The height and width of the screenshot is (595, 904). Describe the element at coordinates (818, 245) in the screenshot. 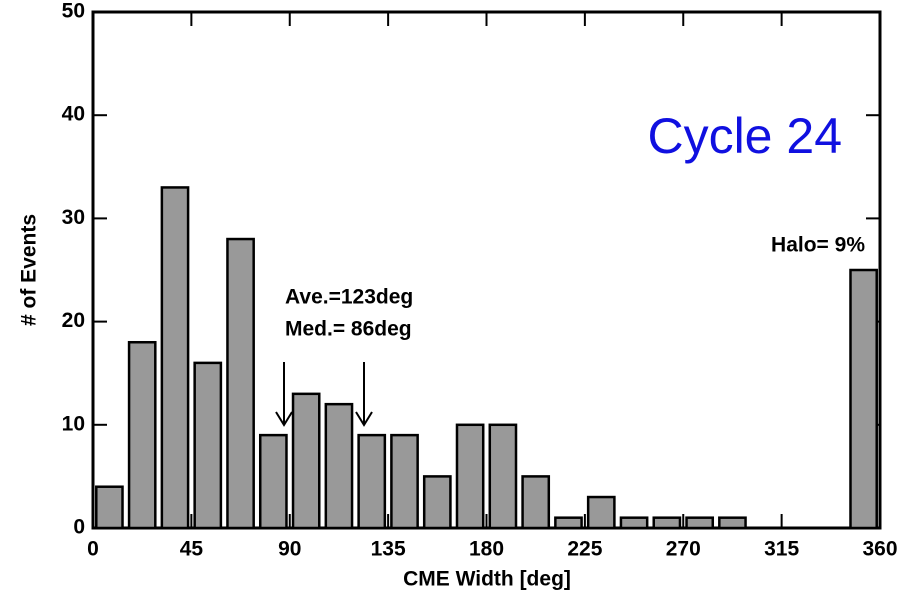

I see `halo-annotation: Halo= 9%` at that location.